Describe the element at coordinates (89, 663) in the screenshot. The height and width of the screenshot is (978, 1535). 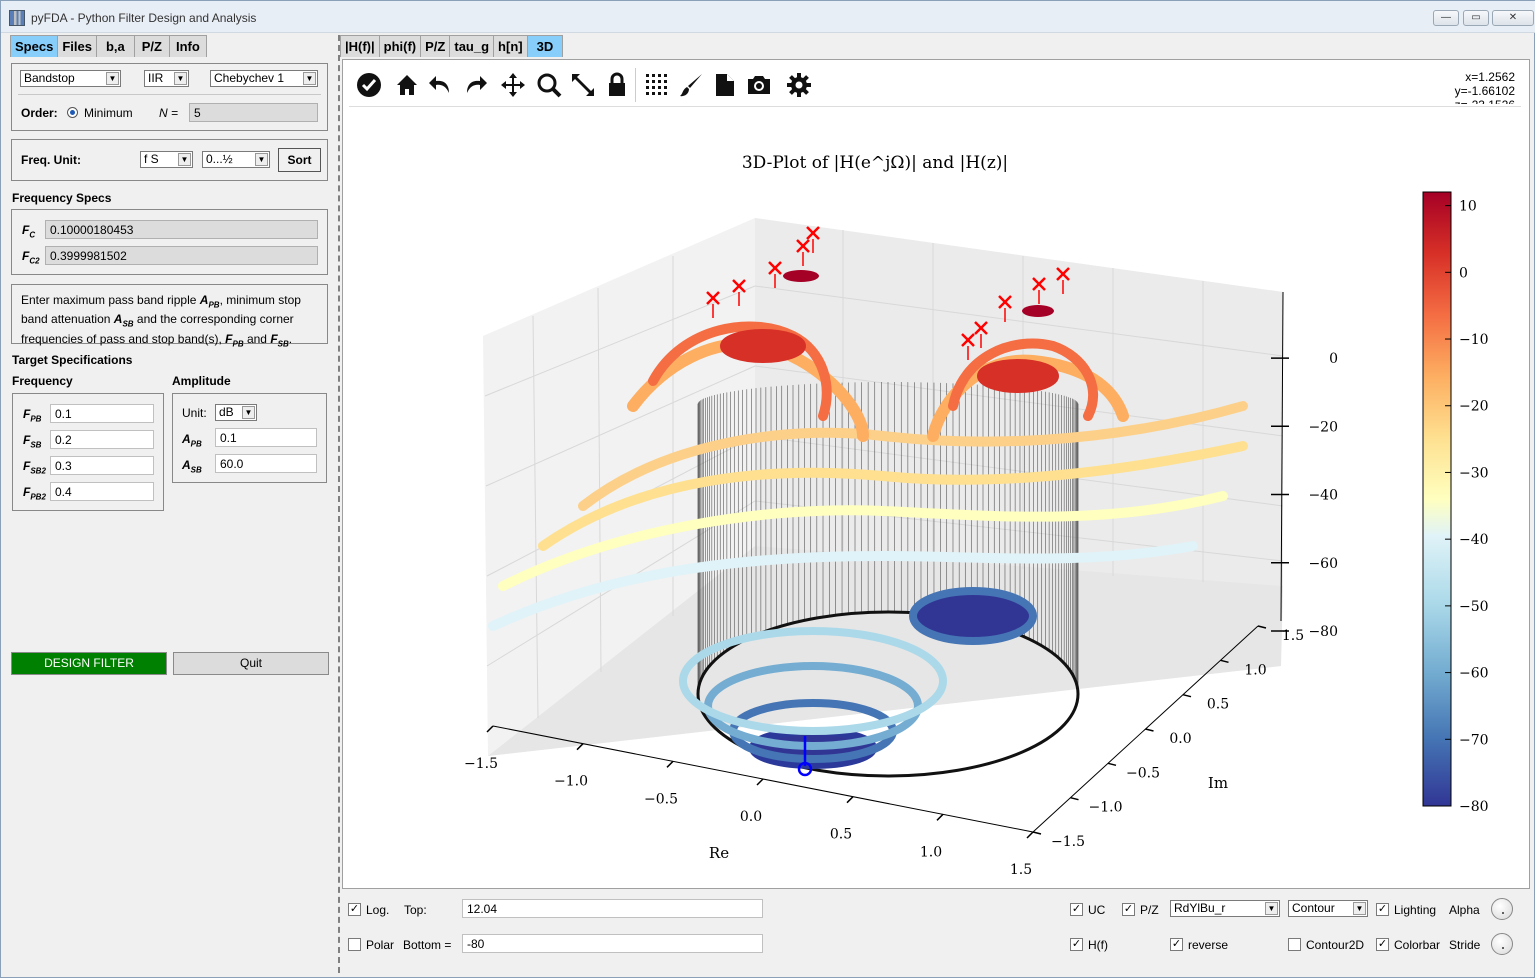
I see `design-filter-button: DESIGN FILTER` at that location.